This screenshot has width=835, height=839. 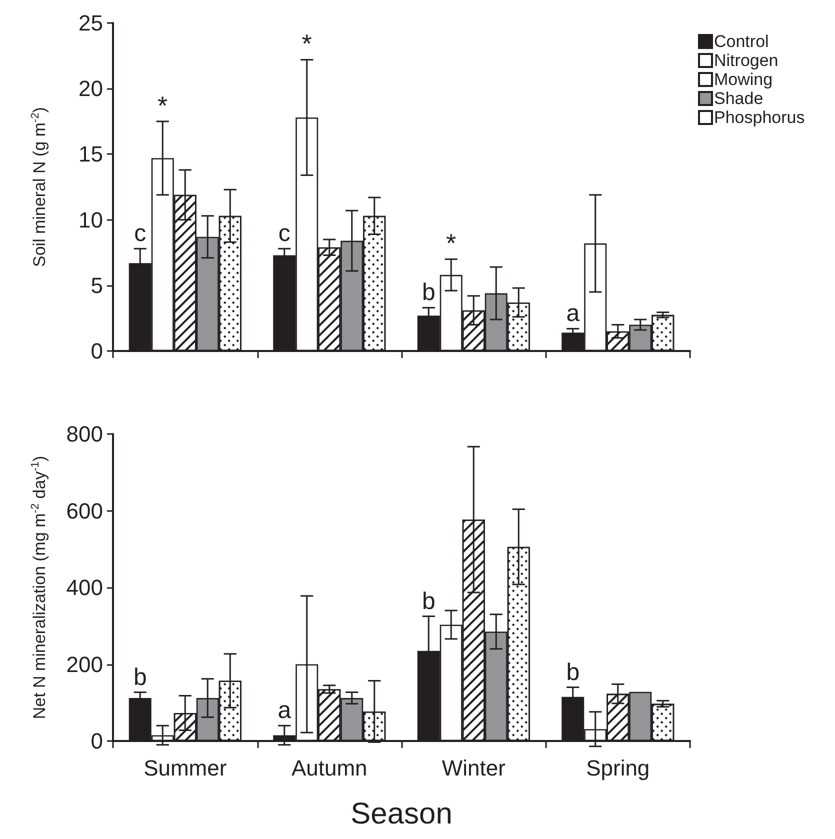 What do you see at coordinates (39, 187) in the screenshot?
I see `y-axis-title: Soil mineral N (g m-2)` at bounding box center [39, 187].